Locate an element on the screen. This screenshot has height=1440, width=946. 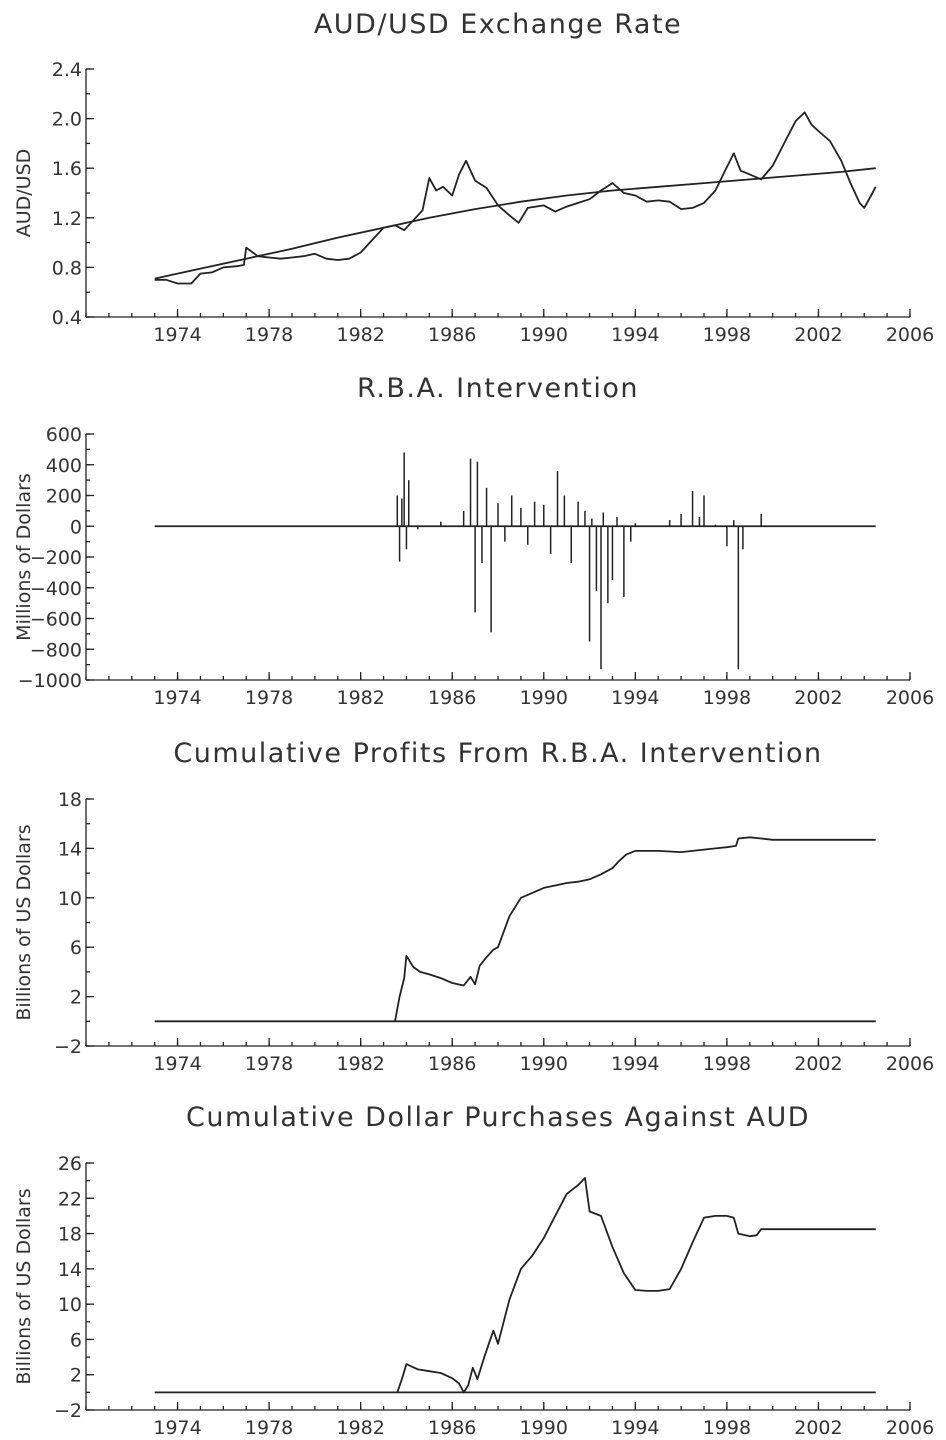
y-tick-label: 0.4 is located at coordinates (67, 318).